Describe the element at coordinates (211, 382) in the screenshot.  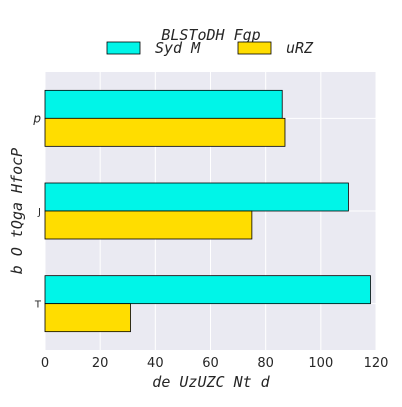
I see `x-axis-label: de UzUZC Nt d` at that location.